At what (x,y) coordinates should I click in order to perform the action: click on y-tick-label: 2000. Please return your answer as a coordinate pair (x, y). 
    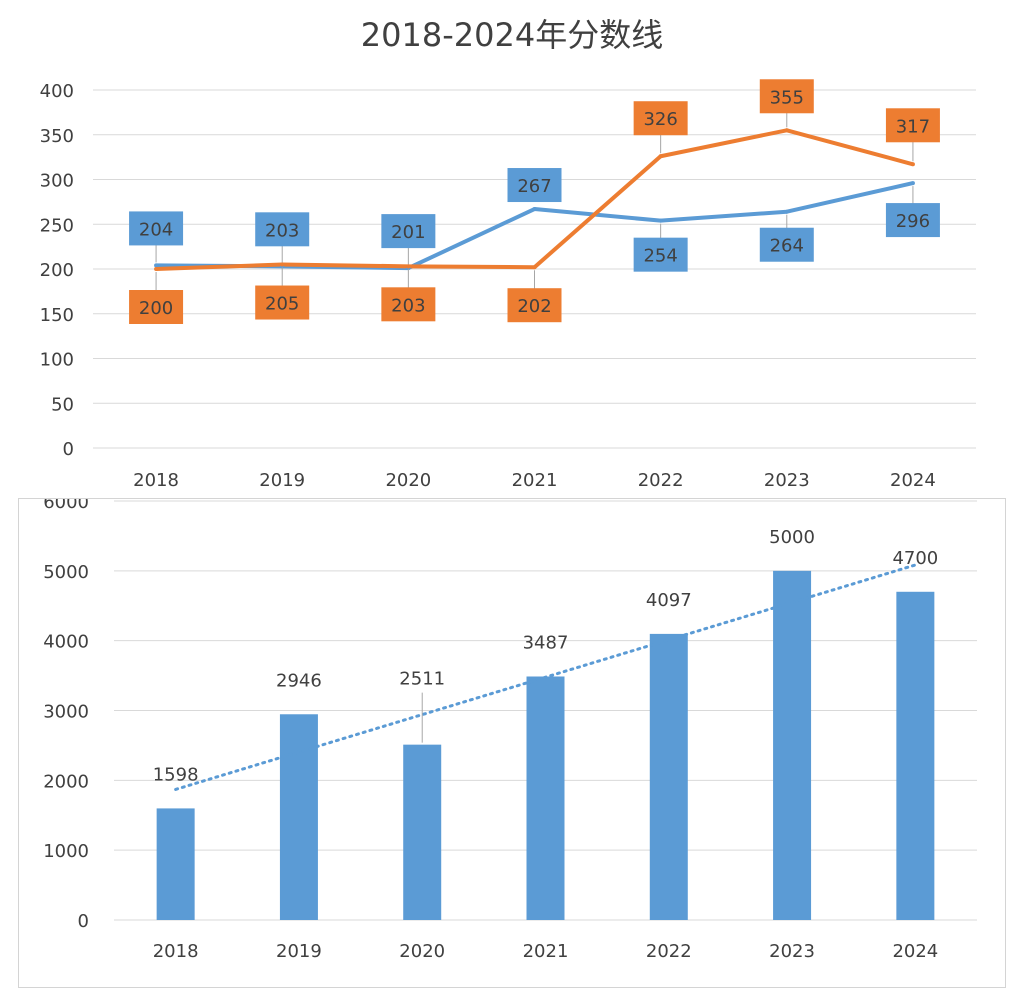
    Looking at the image, I should click on (66, 781).